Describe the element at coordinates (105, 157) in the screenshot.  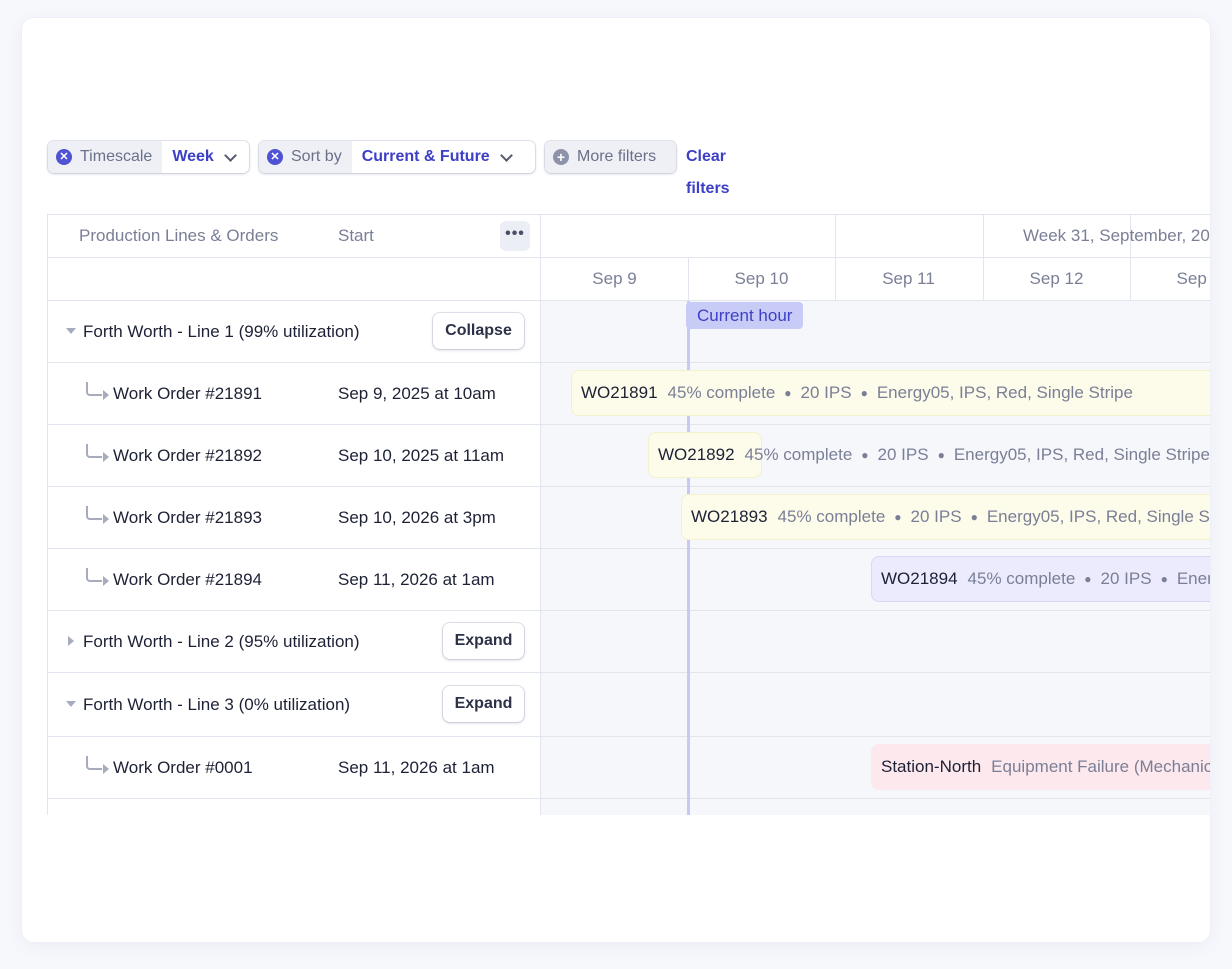
I see `timescale-label-section: ✕ Timescale` at that location.